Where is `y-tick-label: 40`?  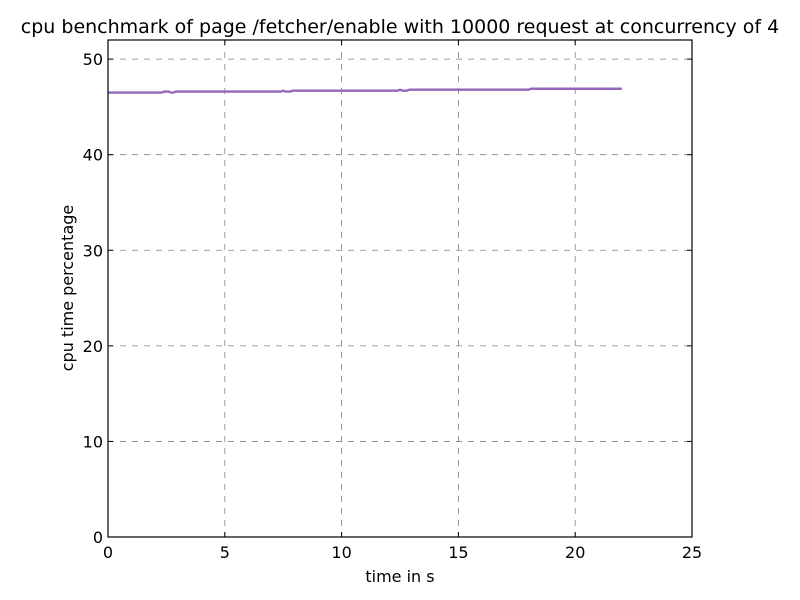 y-tick-label: 40 is located at coordinates (93, 155).